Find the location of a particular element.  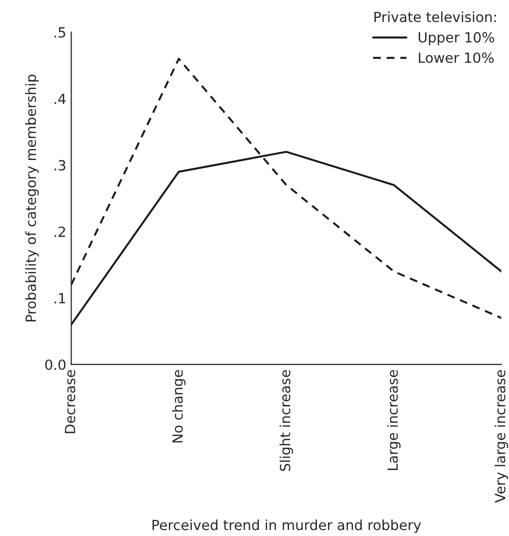

x-tick-label: No change is located at coordinates (179, 406).